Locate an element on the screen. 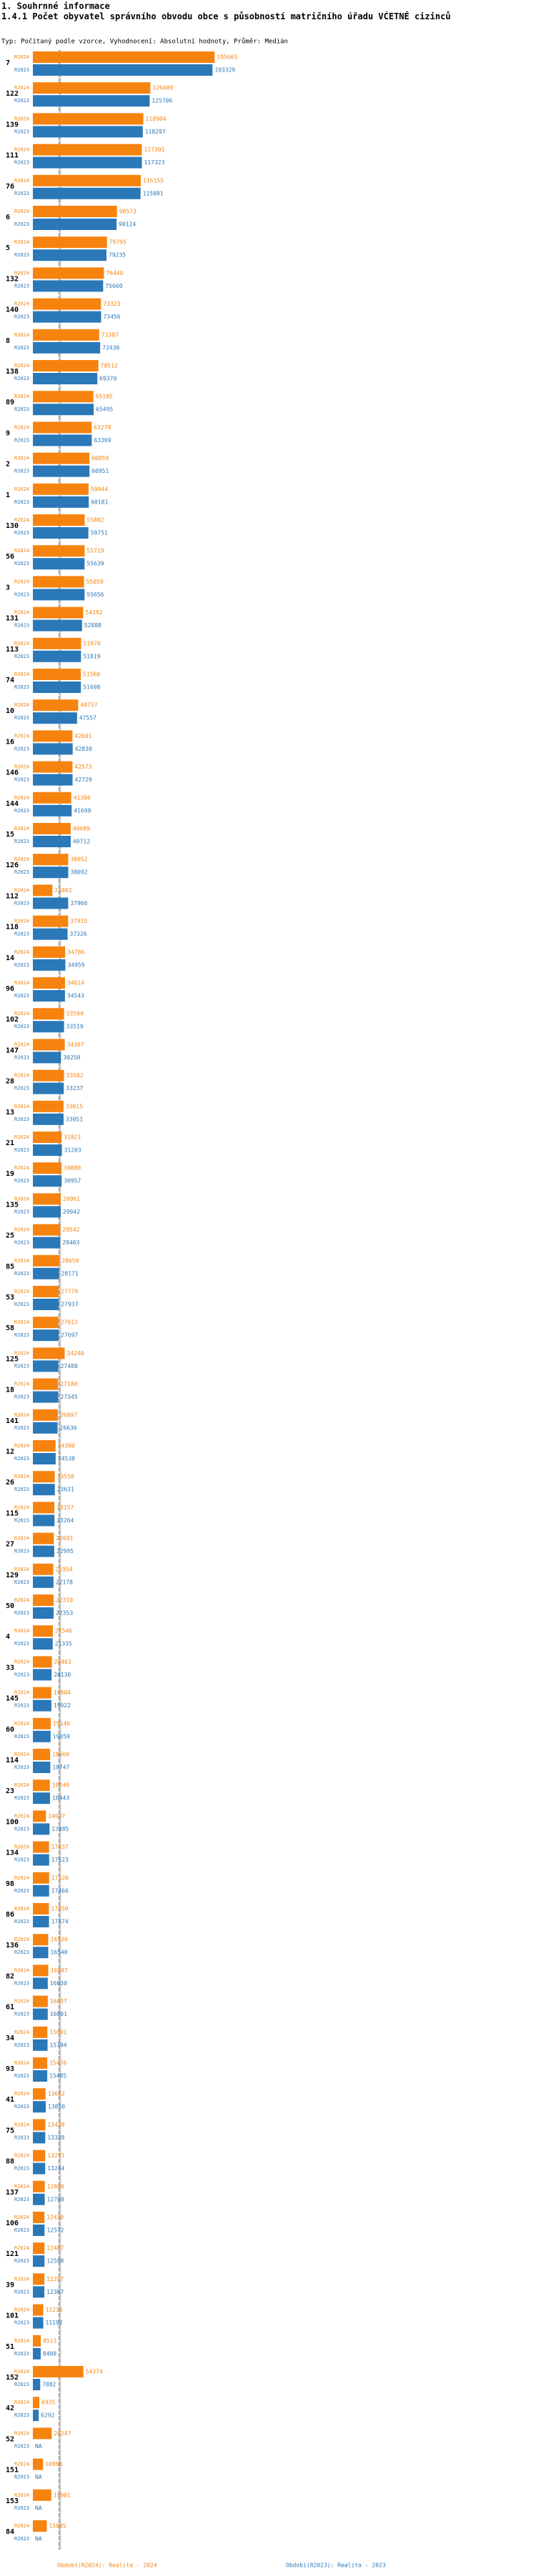  value-label: 90124 is located at coordinates (127, 224).